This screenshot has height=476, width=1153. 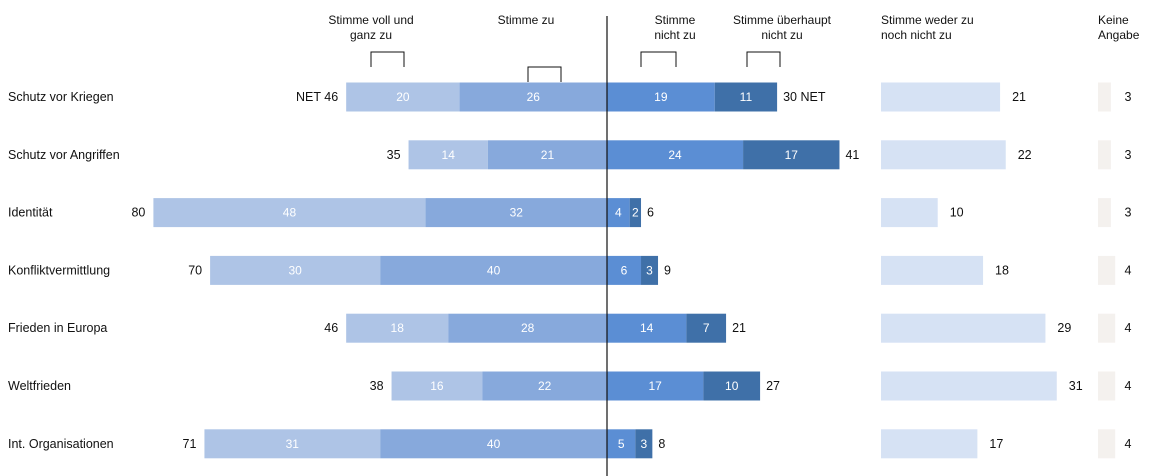 What do you see at coordinates (763, 59) in the screenshot?
I see `bracket-ueberhaupt-nicht-zu` at bounding box center [763, 59].